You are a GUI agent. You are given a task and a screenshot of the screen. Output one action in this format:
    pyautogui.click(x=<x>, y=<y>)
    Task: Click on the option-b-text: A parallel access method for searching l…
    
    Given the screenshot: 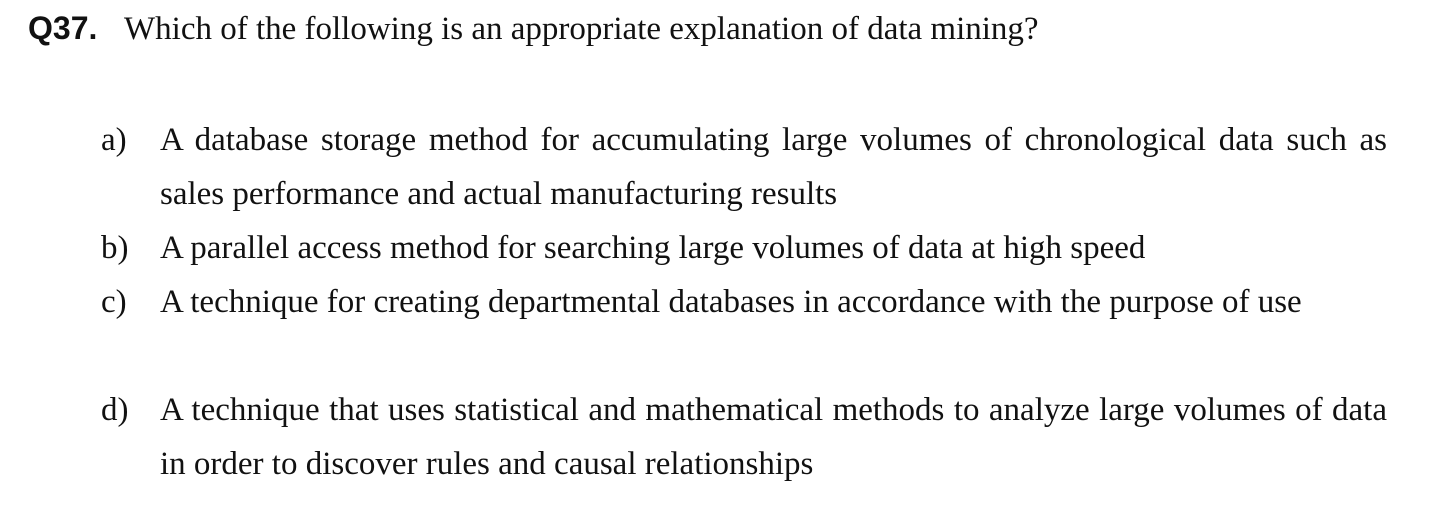 What is the action you would take?
    pyautogui.click(x=653, y=248)
    